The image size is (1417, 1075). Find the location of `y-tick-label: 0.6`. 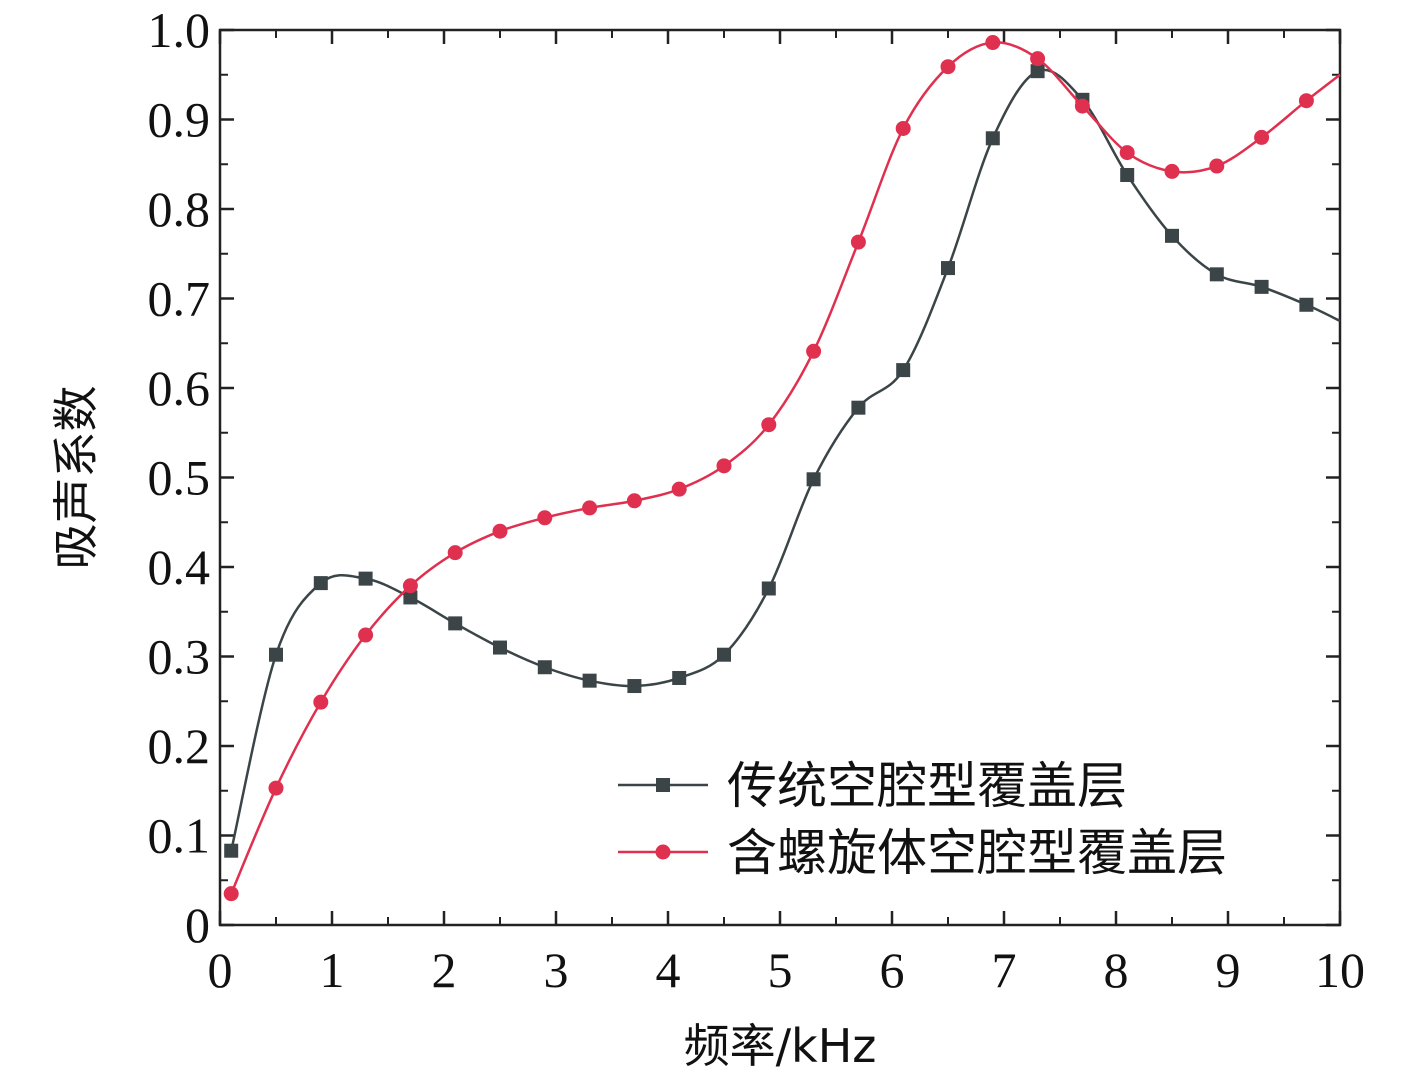

y-tick-label: 0.6 is located at coordinates (179, 388).